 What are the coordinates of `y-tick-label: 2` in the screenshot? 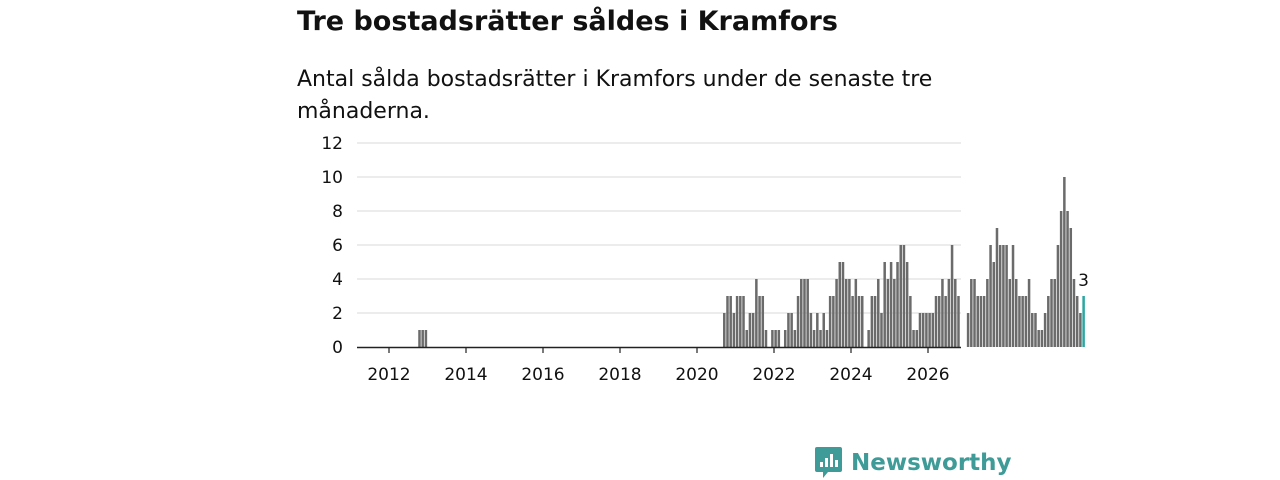 It's located at (337, 314).